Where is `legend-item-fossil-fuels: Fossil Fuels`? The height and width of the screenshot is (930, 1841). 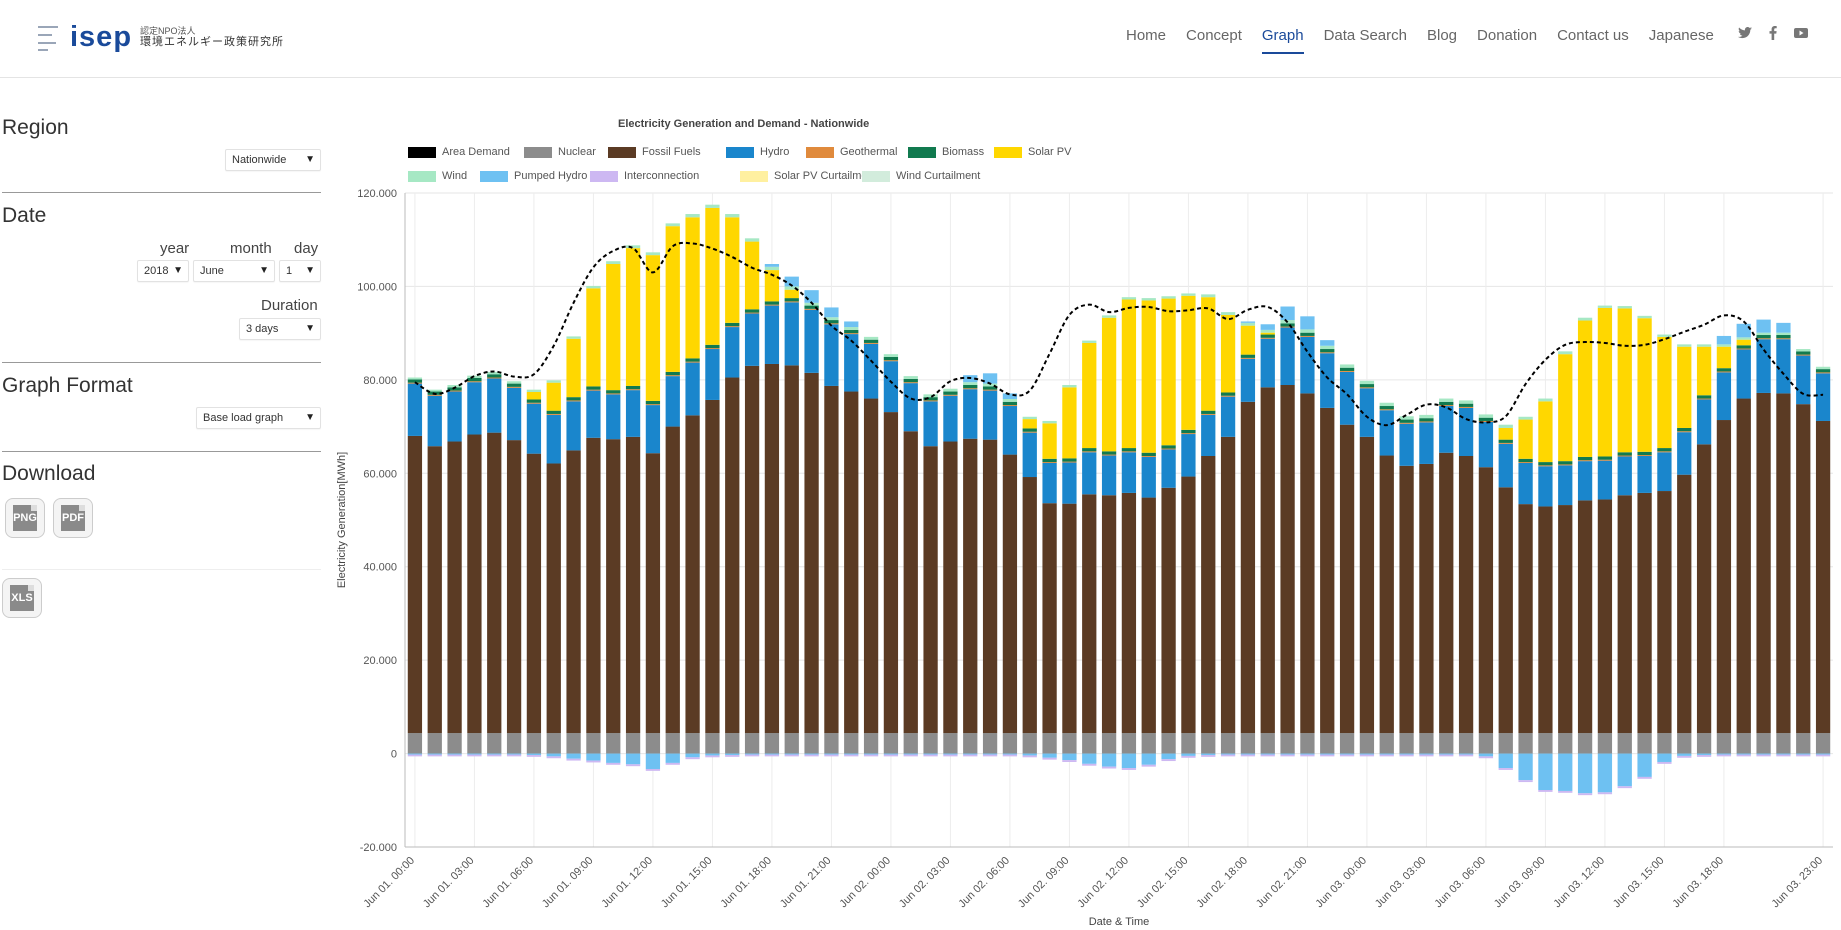 legend-item-fossil-fuels: Fossil Fuels is located at coordinates (654, 152).